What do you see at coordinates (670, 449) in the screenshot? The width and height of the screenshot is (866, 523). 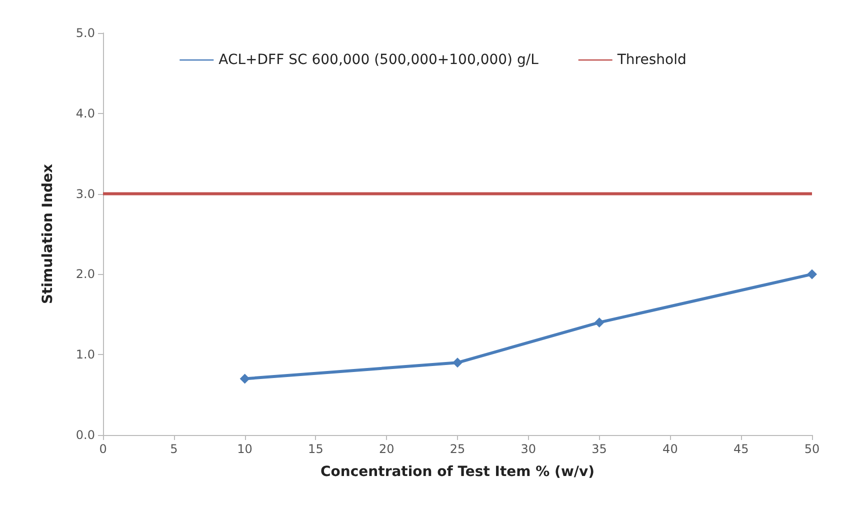 I see `x-tick-label: 40` at bounding box center [670, 449].